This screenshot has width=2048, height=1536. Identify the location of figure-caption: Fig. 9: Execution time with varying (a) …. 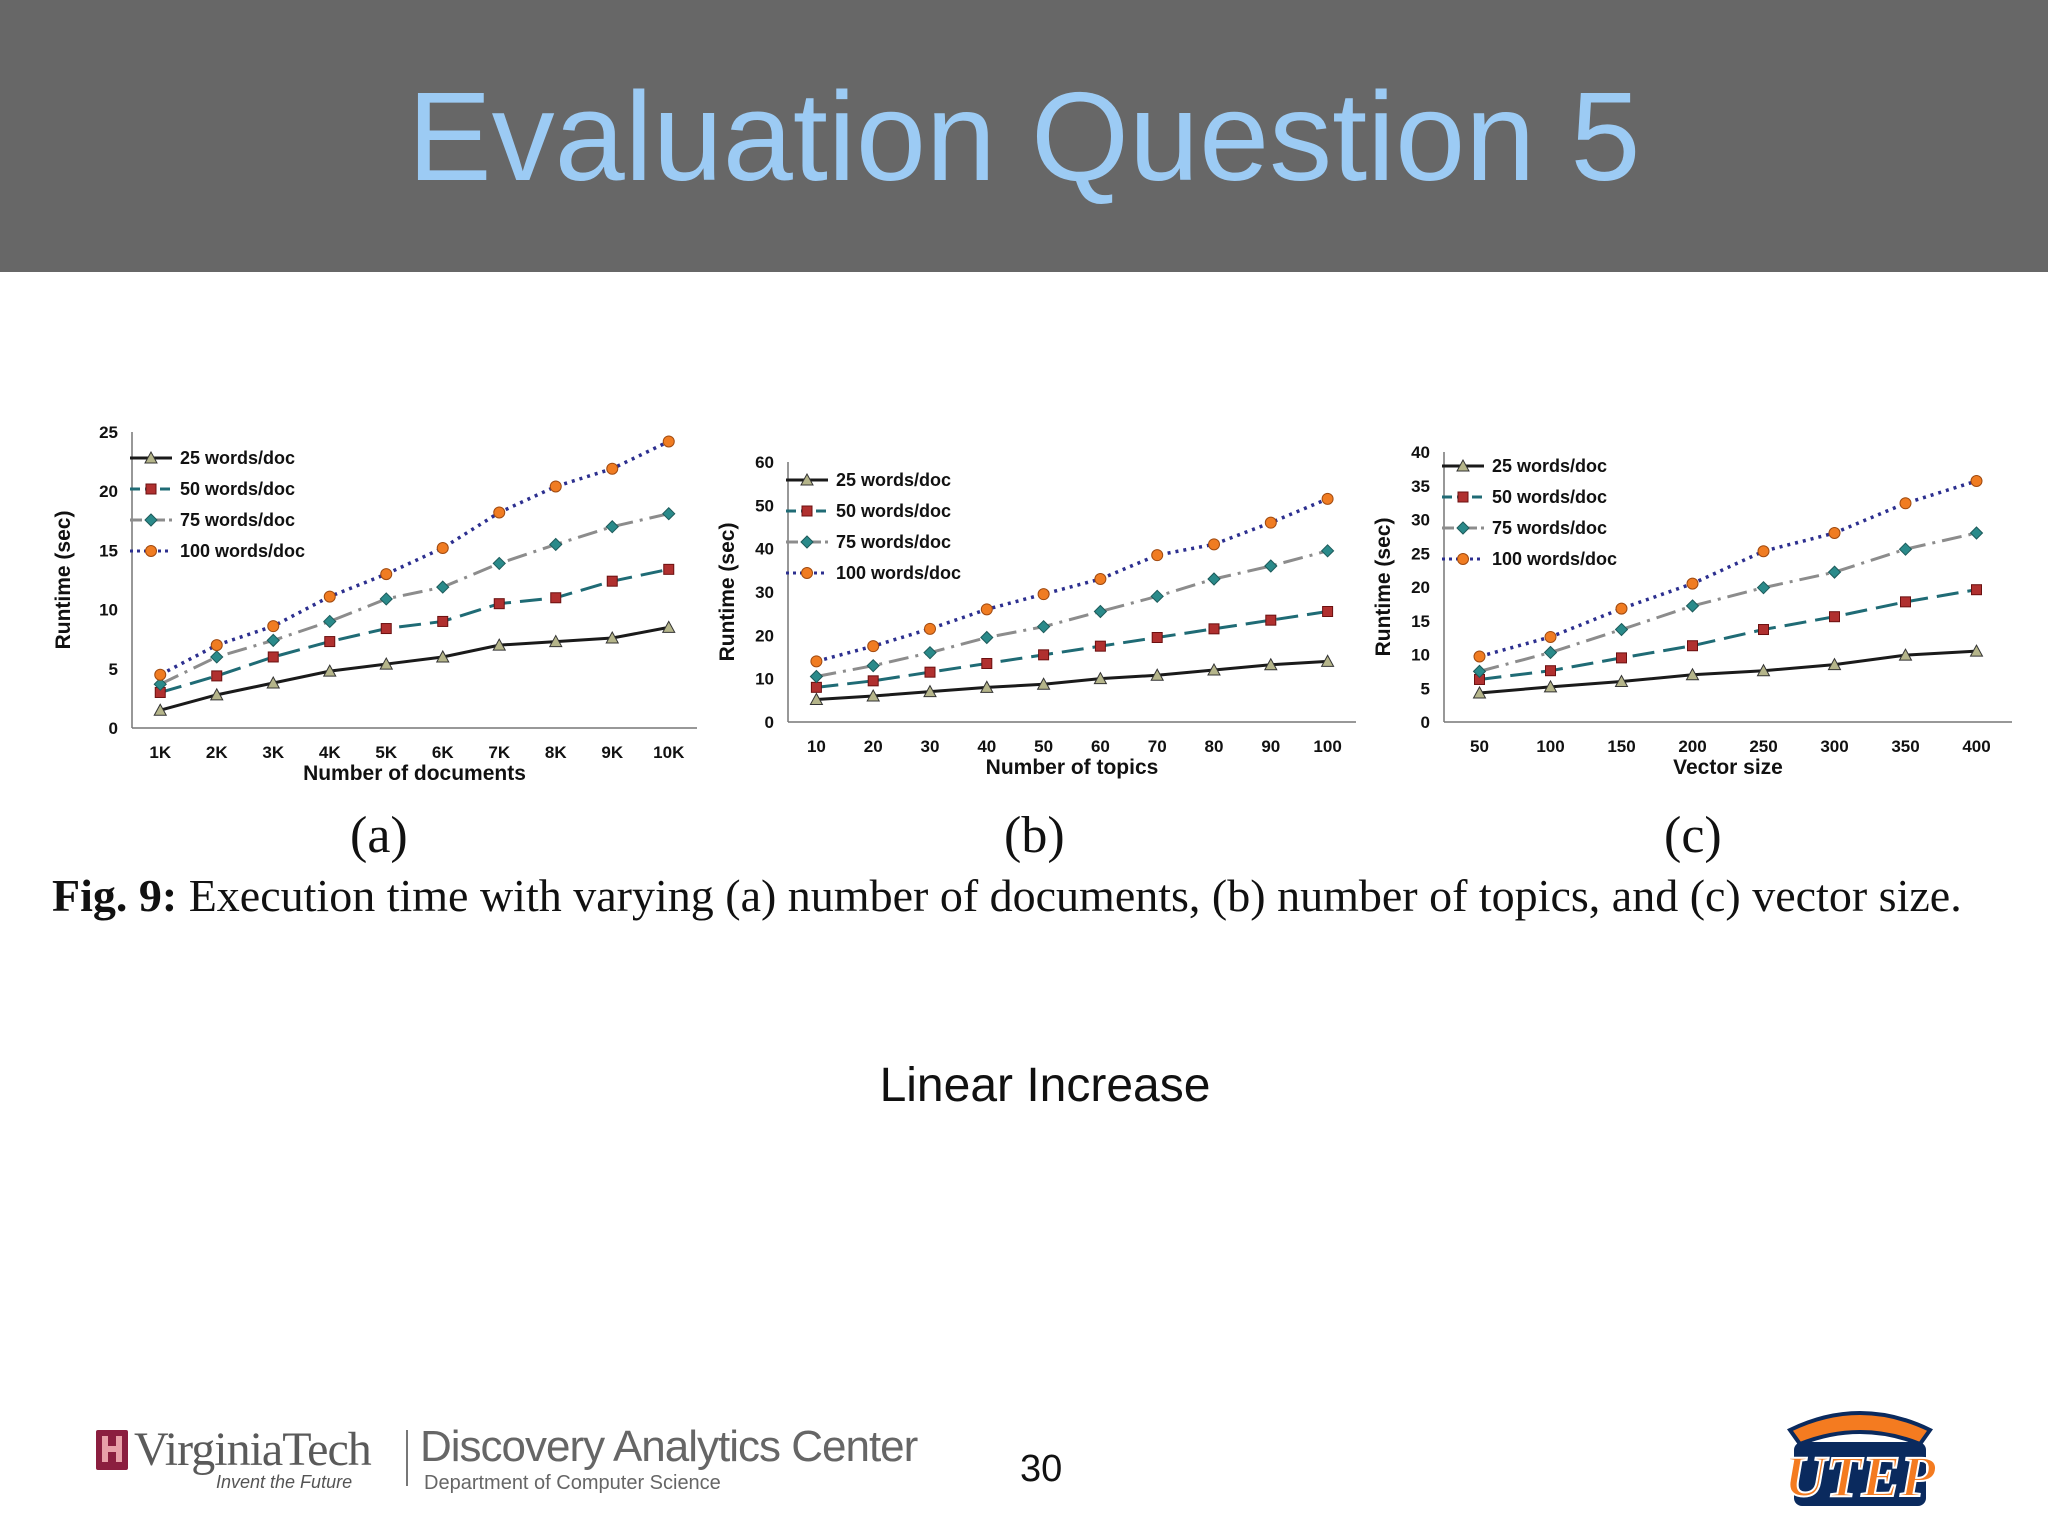
(1027, 896).